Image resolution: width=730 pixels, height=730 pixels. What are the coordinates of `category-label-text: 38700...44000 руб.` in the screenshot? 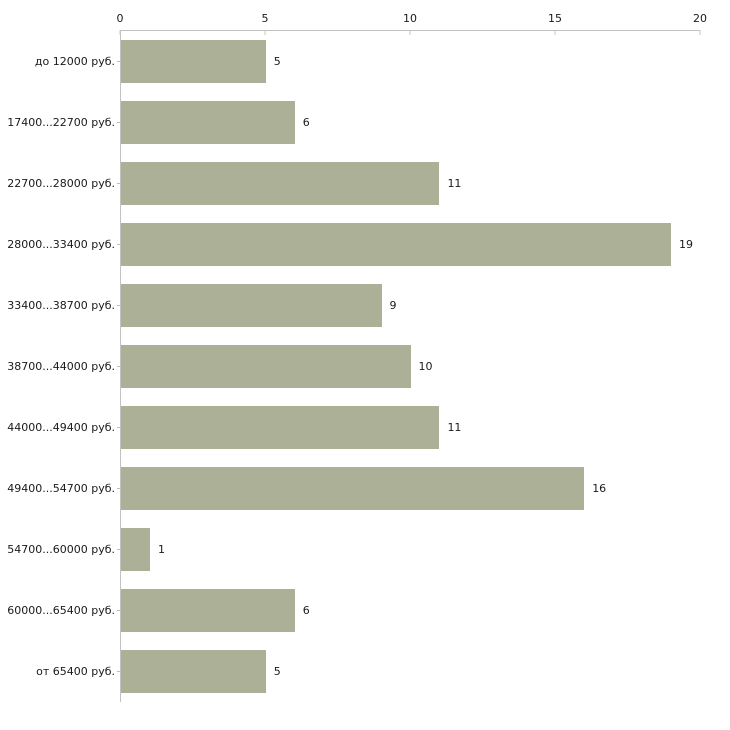 It's located at (61, 366).